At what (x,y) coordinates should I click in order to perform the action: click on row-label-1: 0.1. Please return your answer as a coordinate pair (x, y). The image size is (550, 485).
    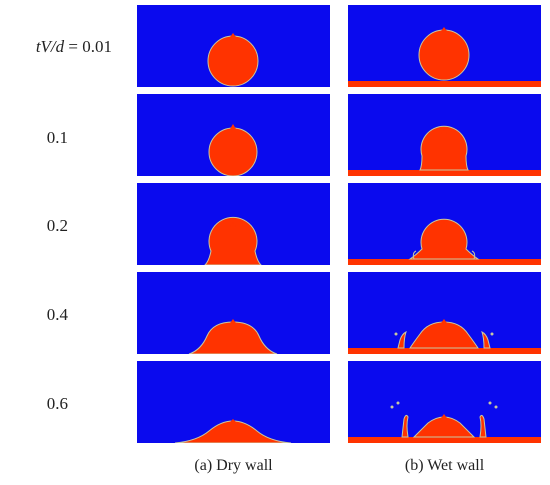
    Looking at the image, I should click on (57, 137).